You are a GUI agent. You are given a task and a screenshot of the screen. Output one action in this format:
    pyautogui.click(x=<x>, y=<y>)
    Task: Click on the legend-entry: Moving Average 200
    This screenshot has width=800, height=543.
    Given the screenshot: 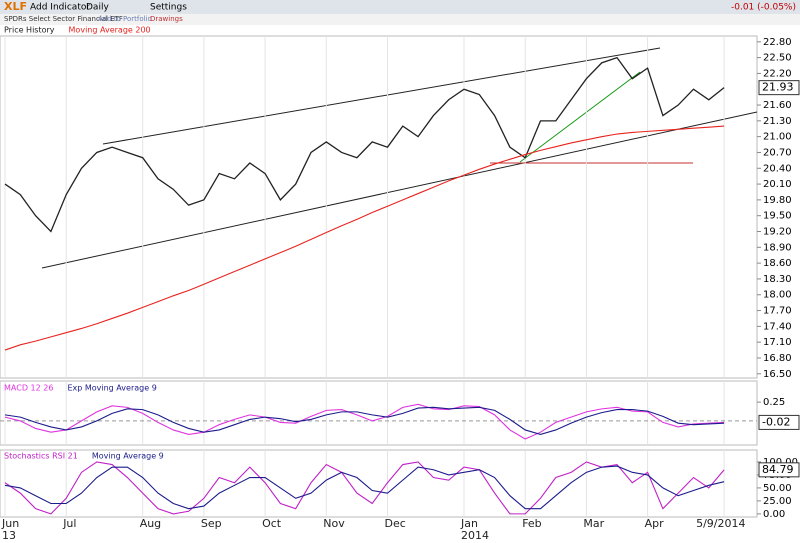 What is the action you would take?
    pyautogui.click(x=110, y=30)
    